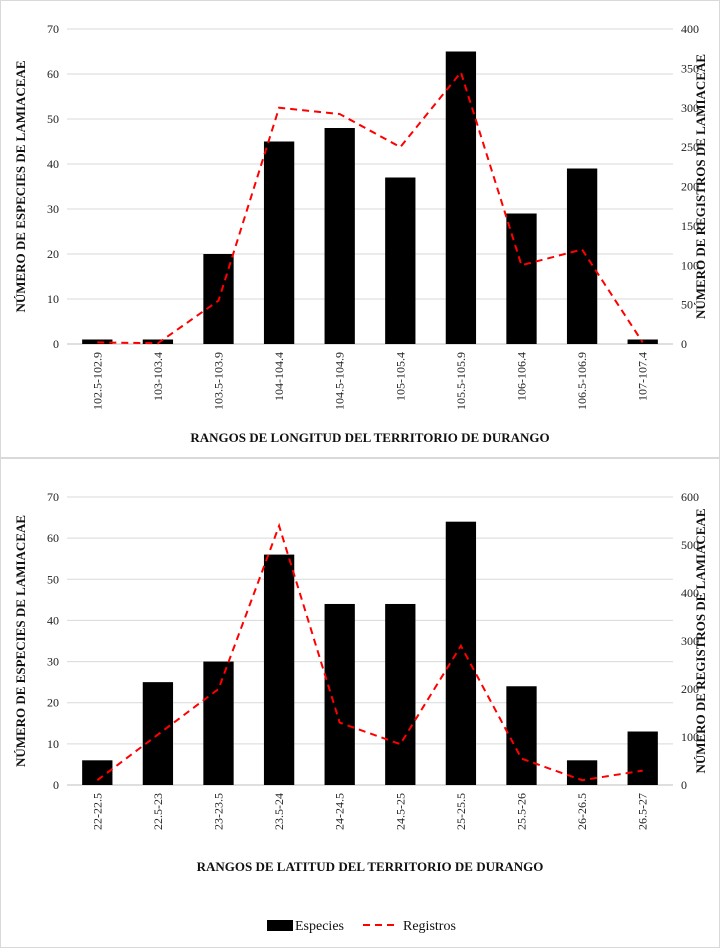  Describe the element at coordinates (690, 226) in the screenshot. I see `y-right-tick-label: 150` at that location.